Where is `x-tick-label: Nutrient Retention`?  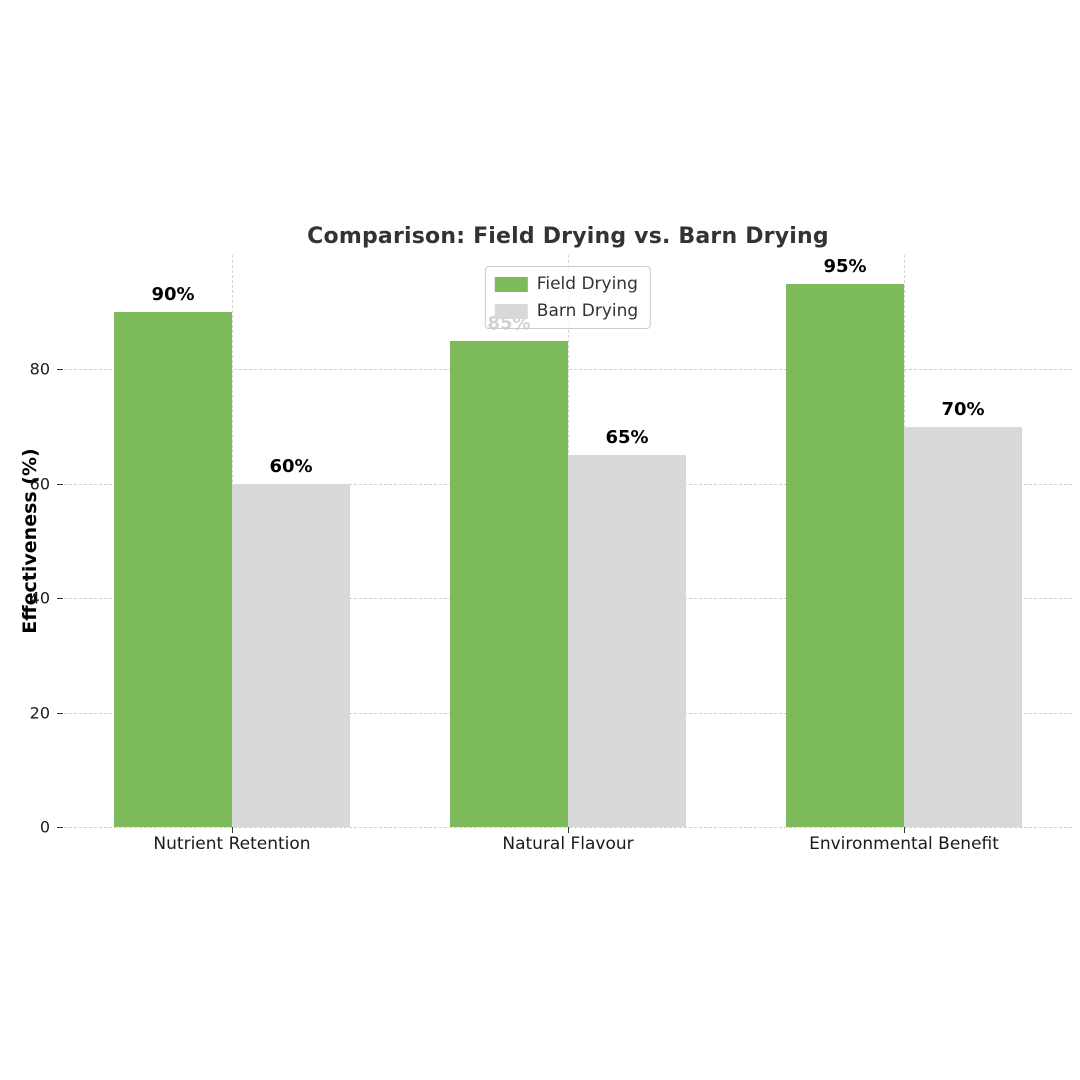
x-tick-label: Nutrient Retention is located at coordinates (232, 844).